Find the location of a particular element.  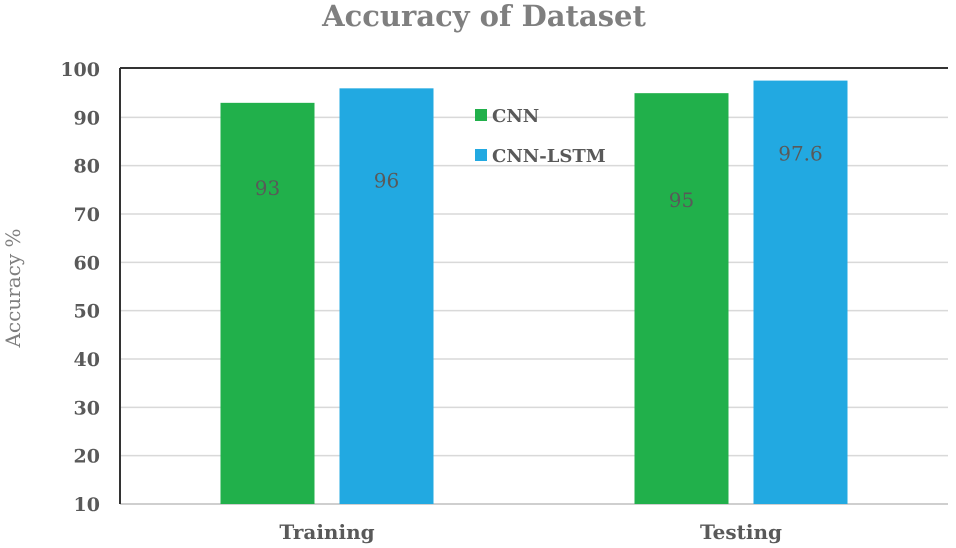

data-label: 96 is located at coordinates (386, 180).